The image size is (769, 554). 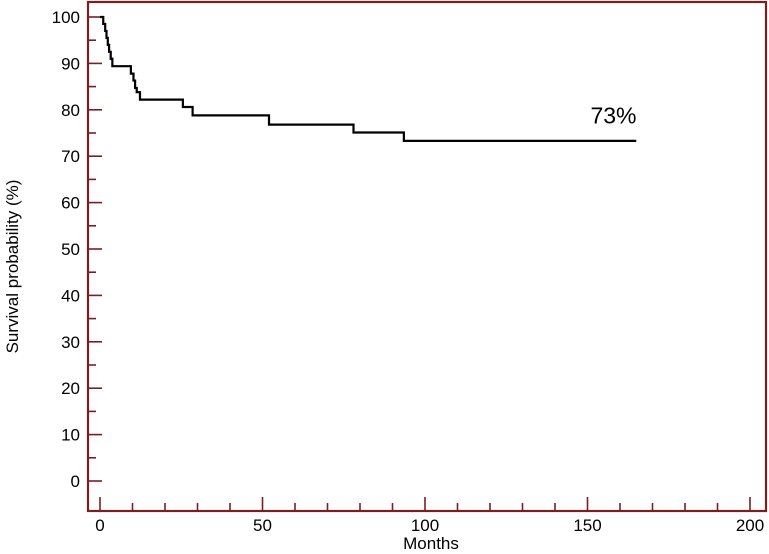 What do you see at coordinates (99, 525) in the screenshot?
I see `x-tick-label: 0` at bounding box center [99, 525].